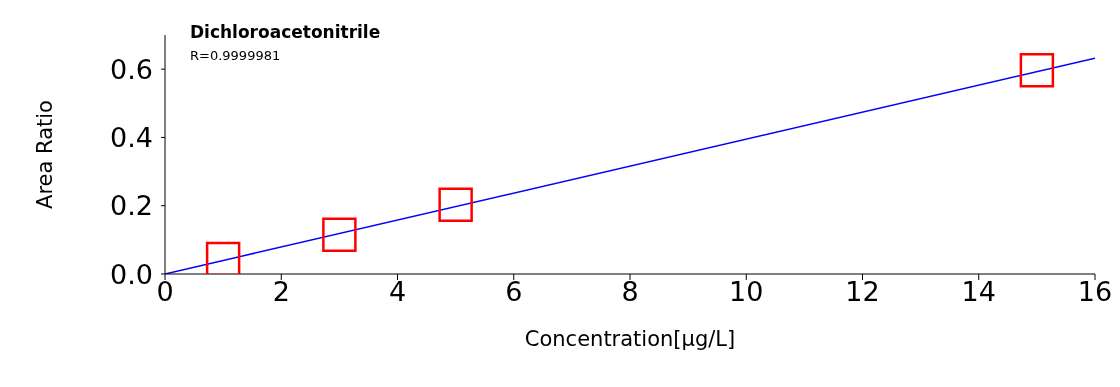 This screenshot has height=387, width=1120. What do you see at coordinates (630, 339) in the screenshot?
I see `x-axis-title: Concentration[μg/L]` at bounding box center [630, 339].